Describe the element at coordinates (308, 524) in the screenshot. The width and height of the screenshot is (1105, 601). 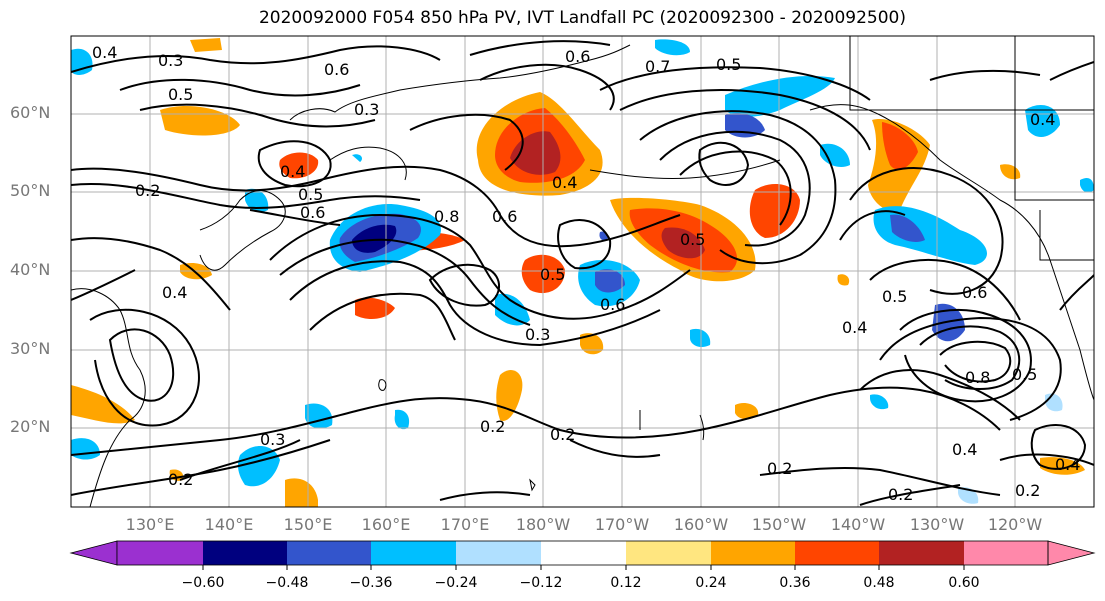
I see `lon-label: 150°E` at that location.